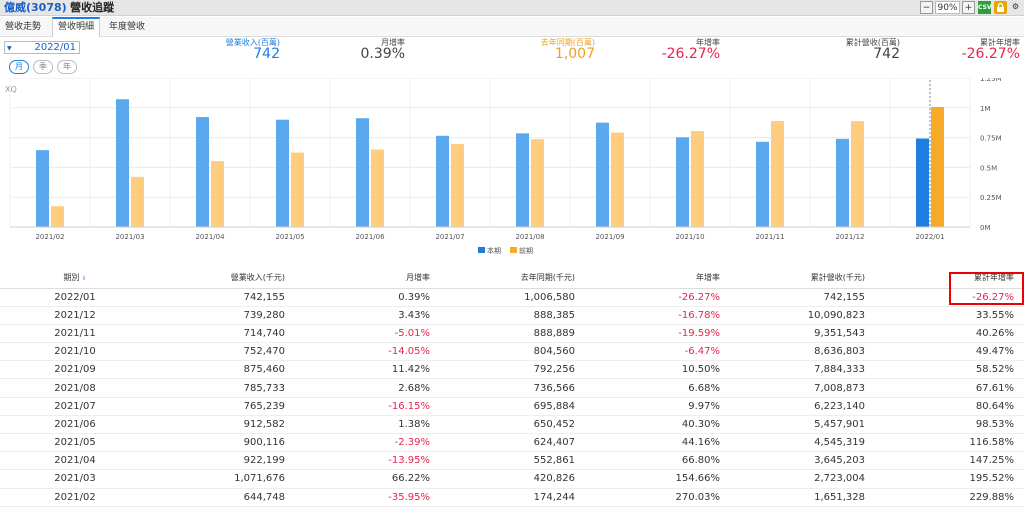  What do you see at coordinates (367, 443) in the screenshot?
I see `table-cell: -2.39%` at bounding box center [367, 443].